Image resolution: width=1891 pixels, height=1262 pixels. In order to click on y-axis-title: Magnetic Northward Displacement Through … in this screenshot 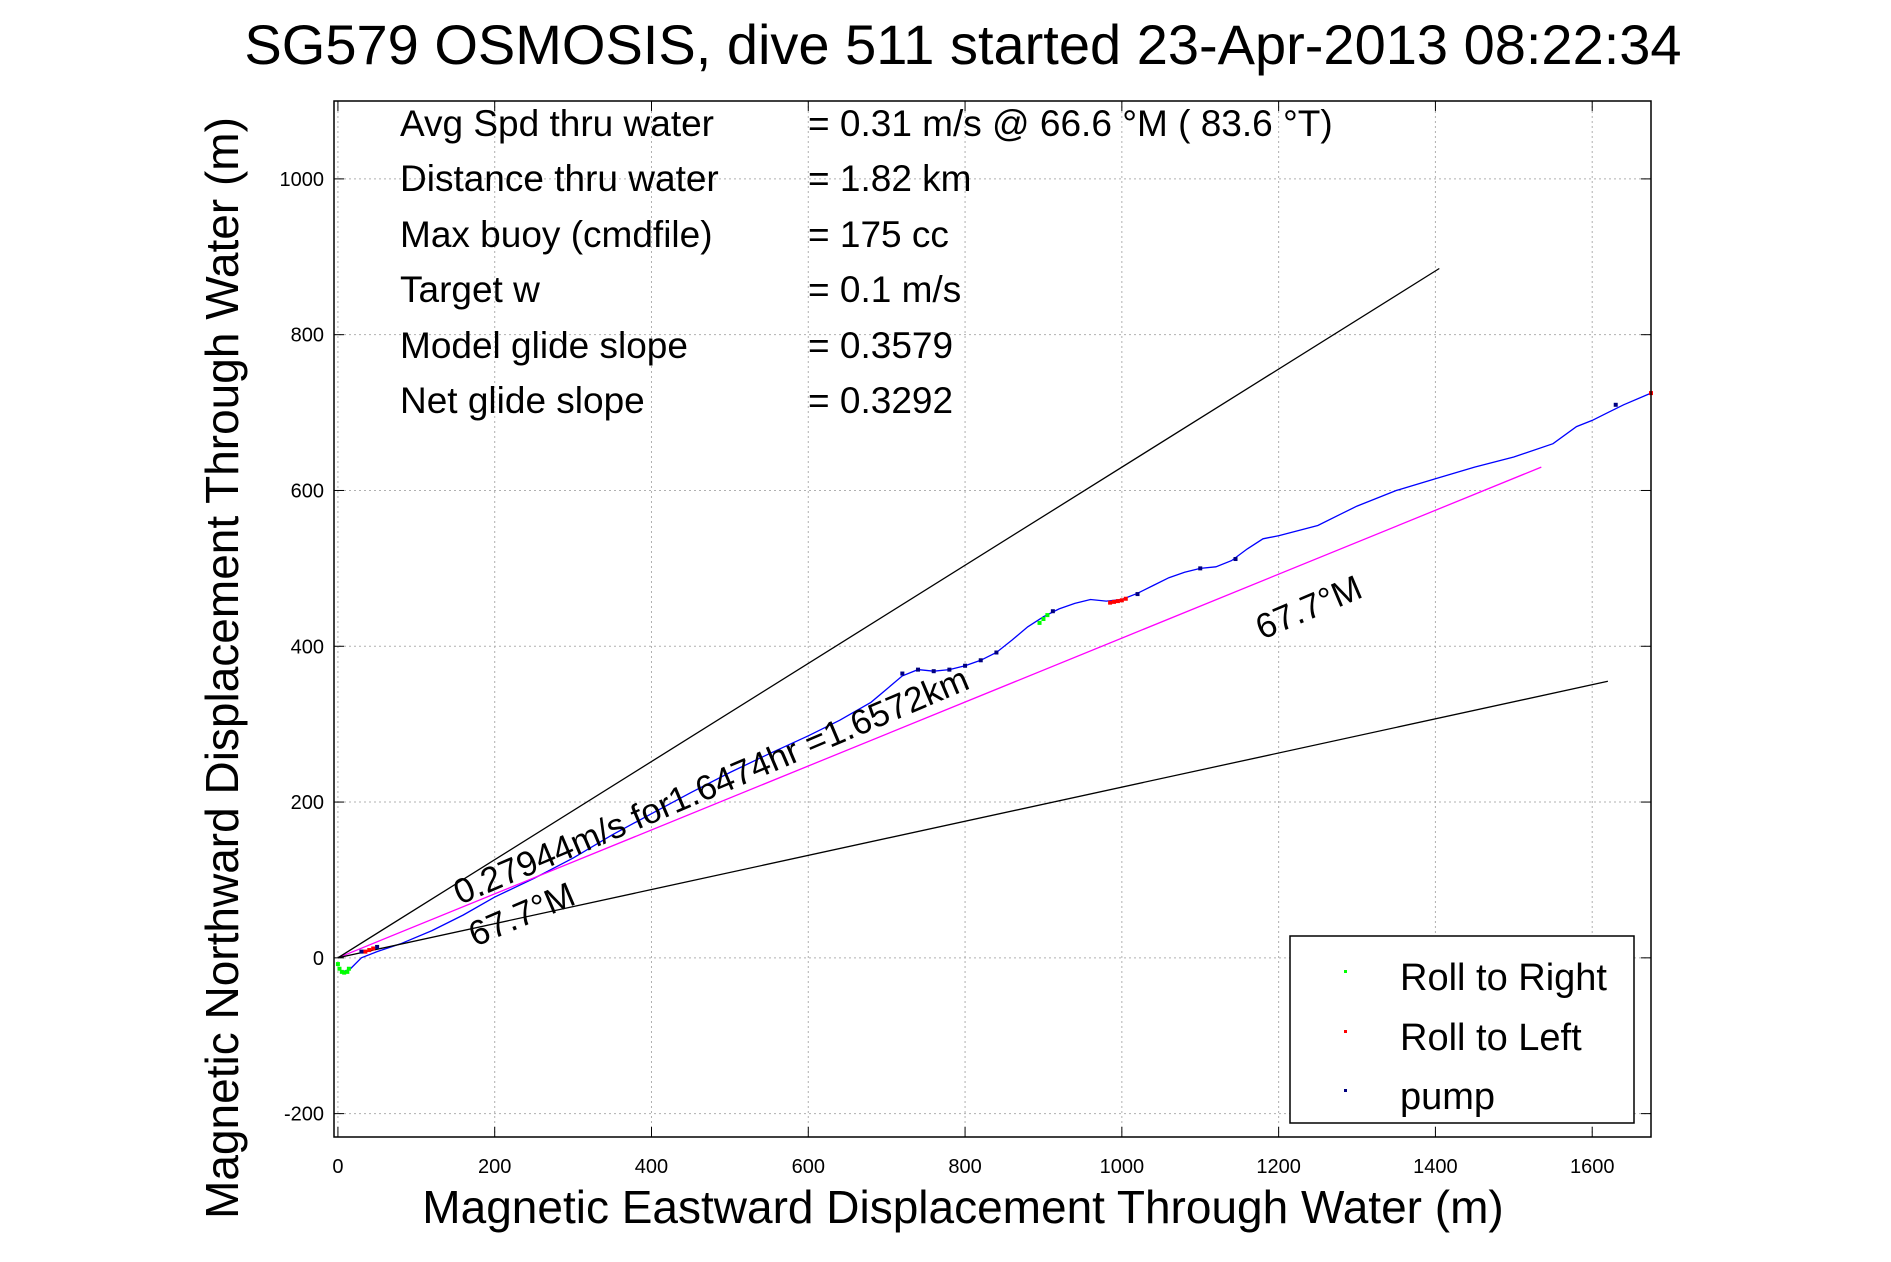, I will do `click(222, 668)`.